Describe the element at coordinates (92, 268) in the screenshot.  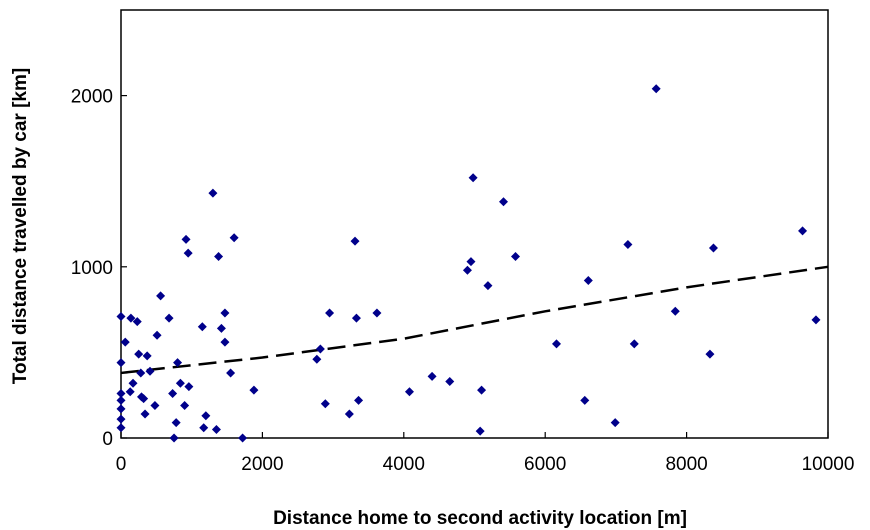
I see `y-tick-label: 1000` at that location.